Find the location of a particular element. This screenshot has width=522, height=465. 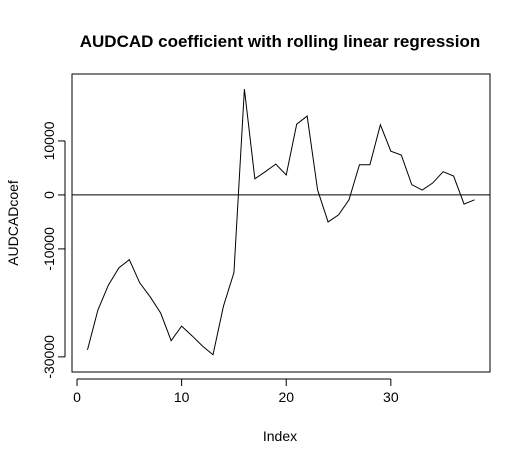

x-axis-label: Index is located at coordinates (280, 436).